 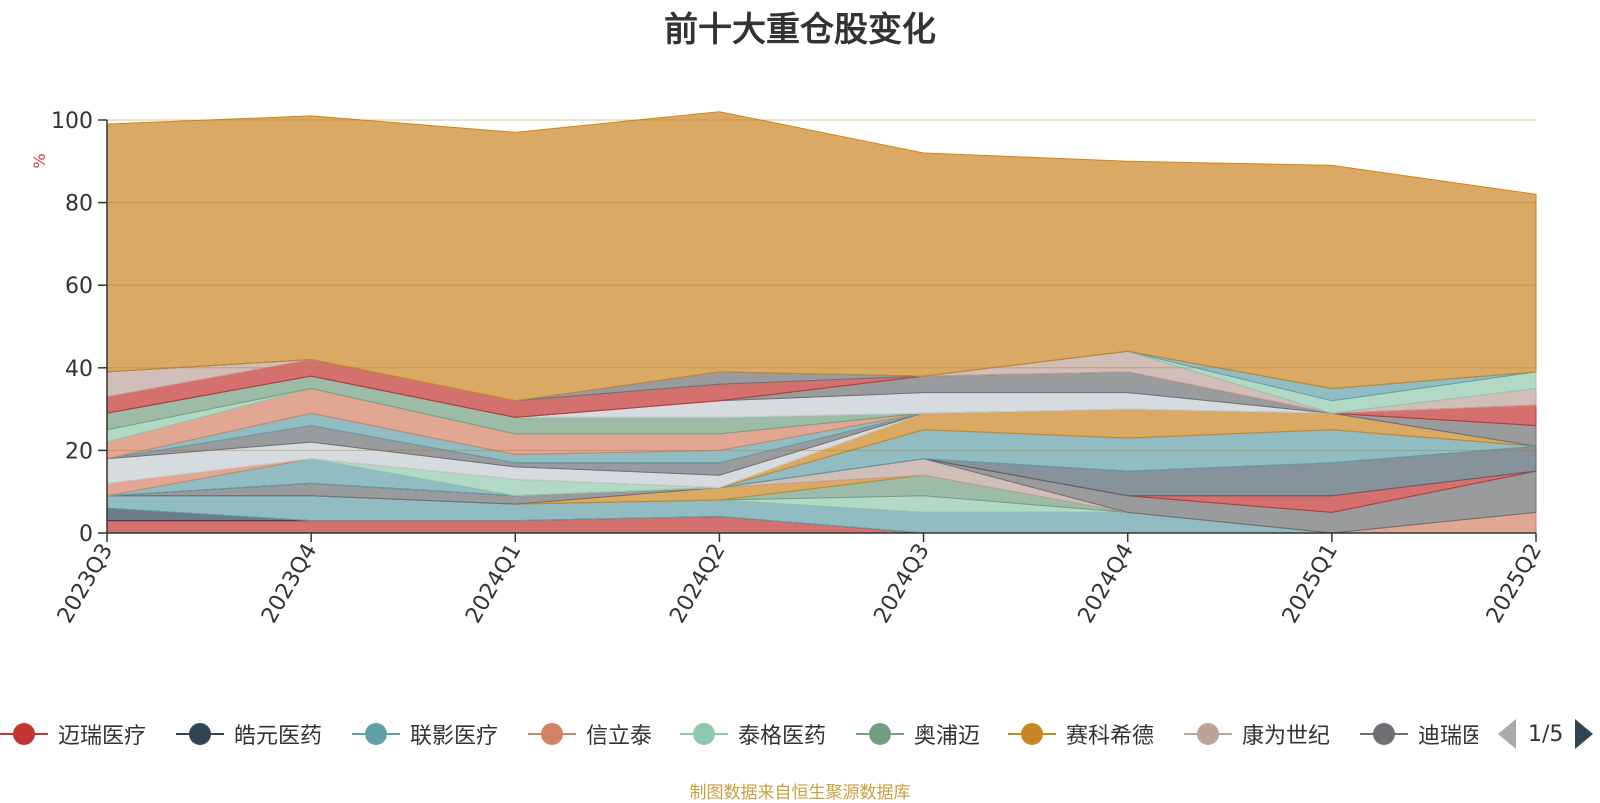 I want to click on legend-next-icon, so click(x=1584, y=734).